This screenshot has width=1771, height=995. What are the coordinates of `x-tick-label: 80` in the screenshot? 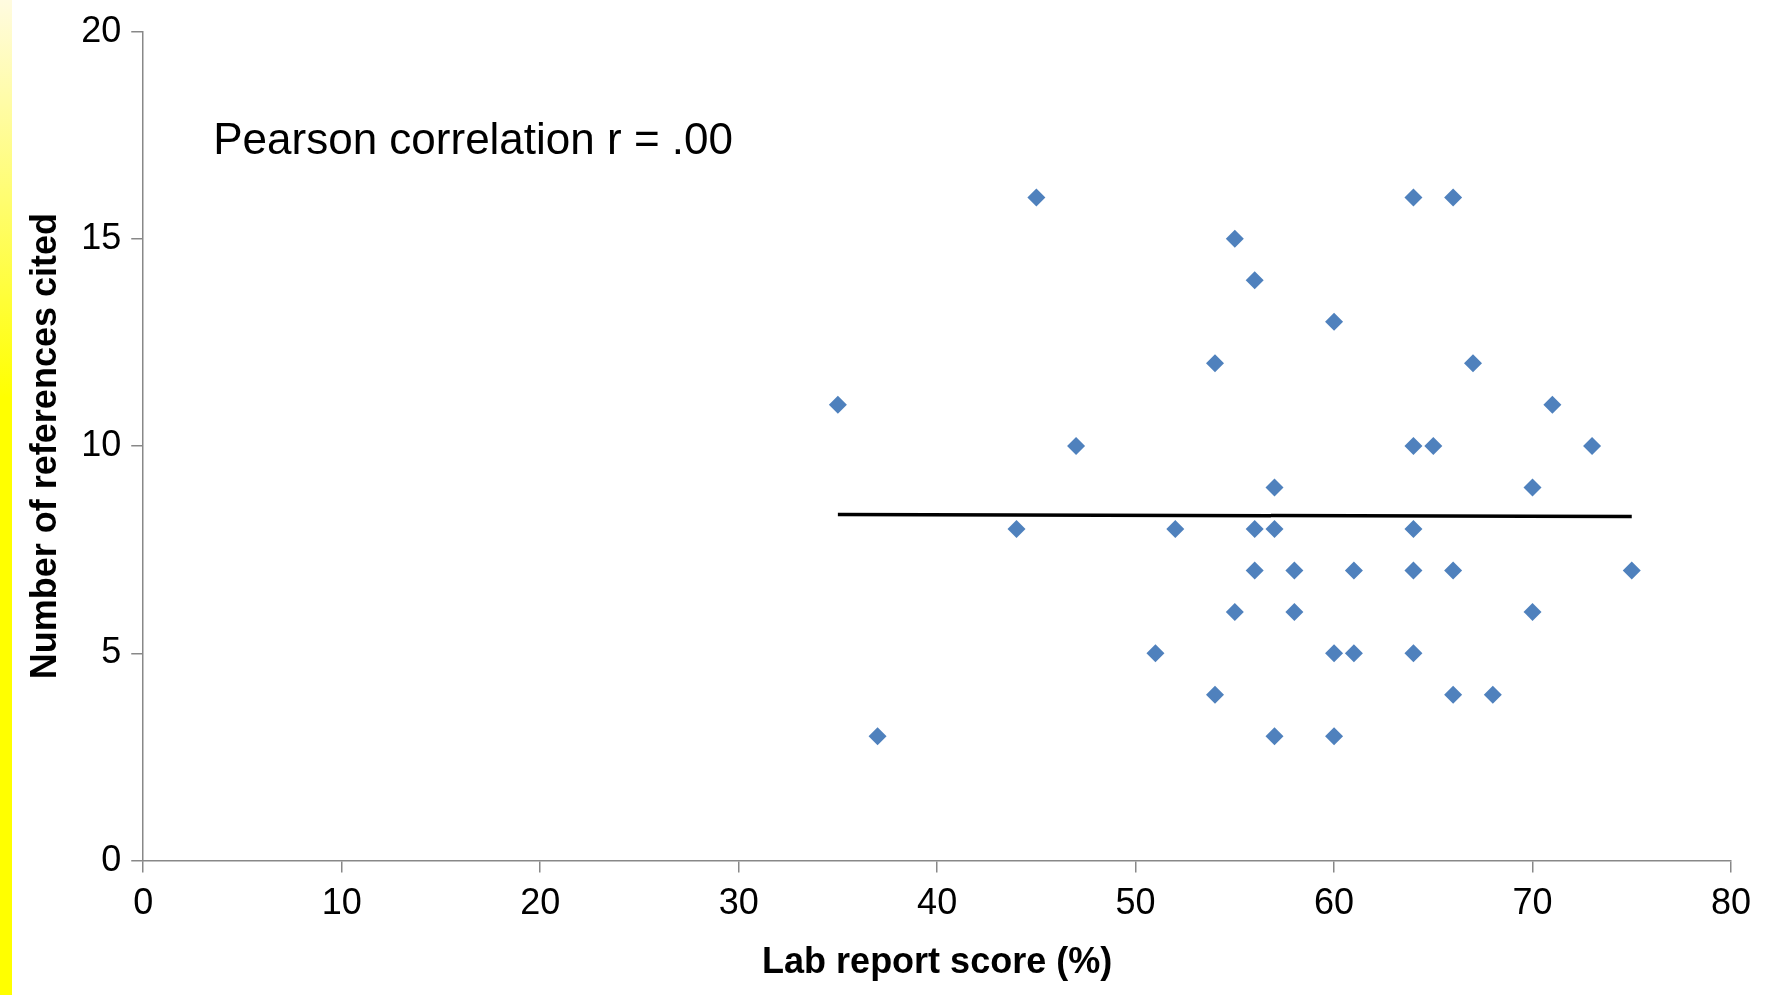 It's located at (1731, 902).